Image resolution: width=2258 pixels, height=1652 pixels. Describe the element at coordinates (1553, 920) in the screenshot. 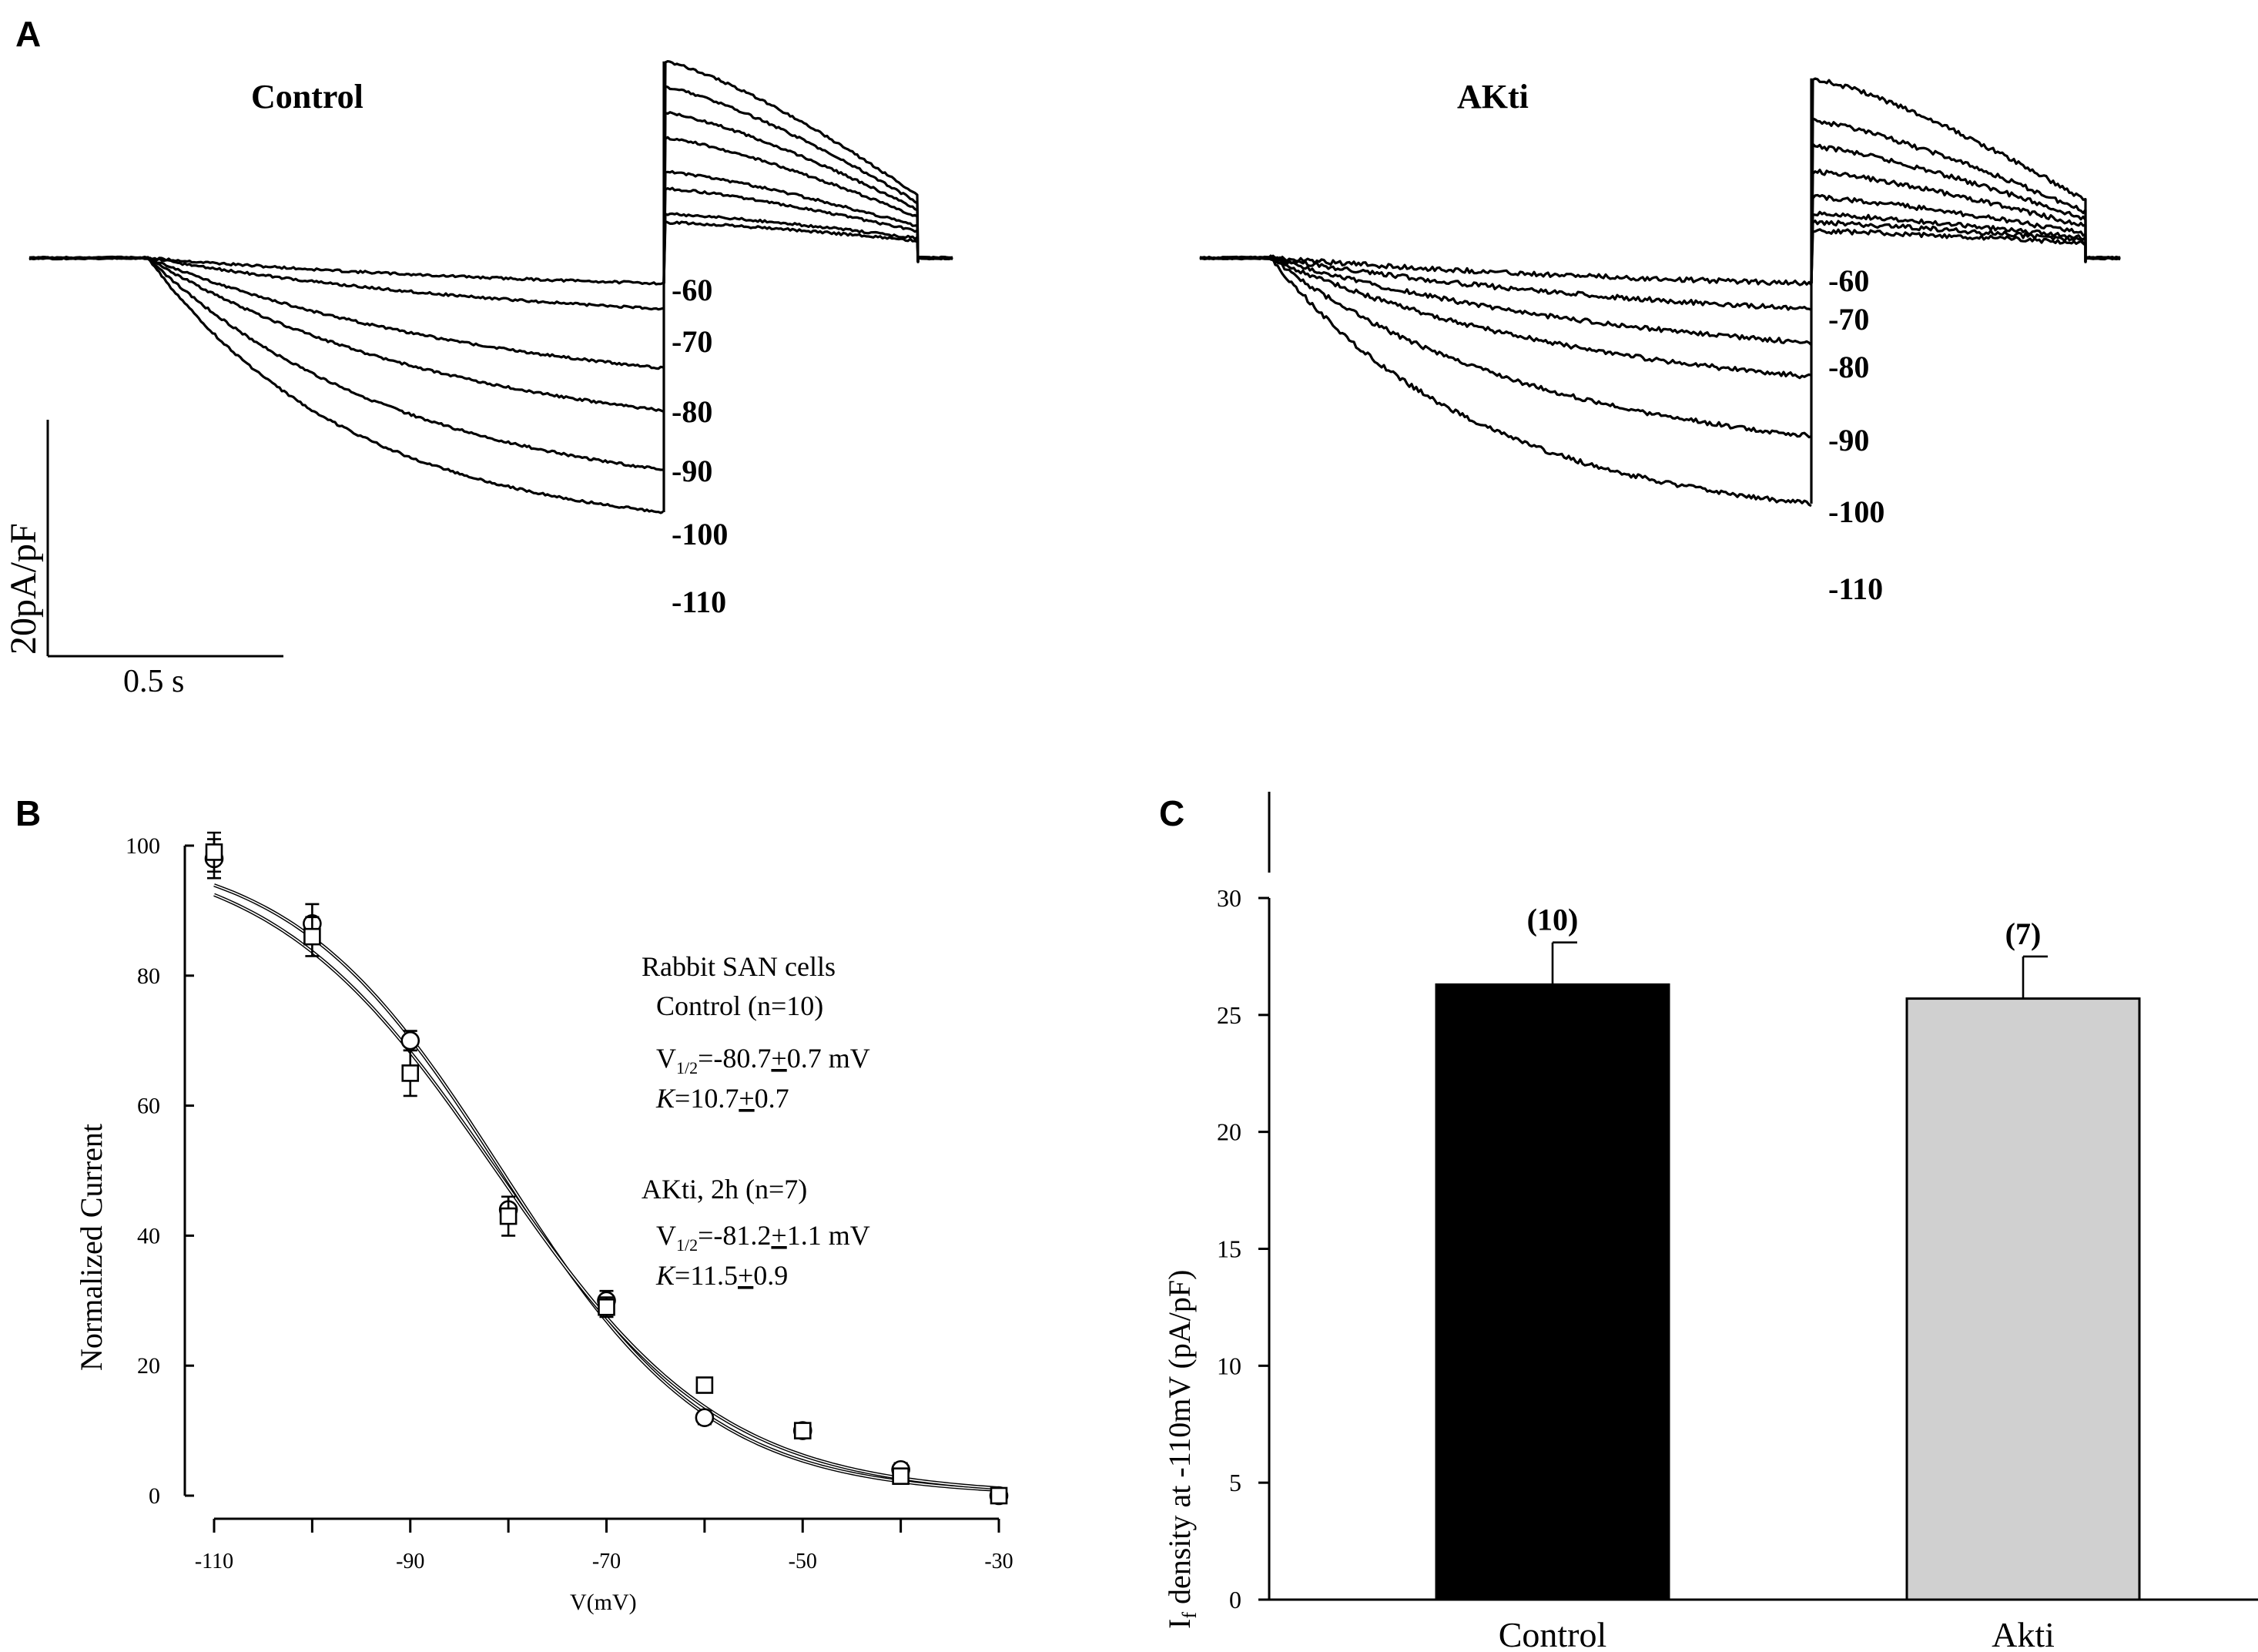

I see `bar-n-label: (10)` at that location.